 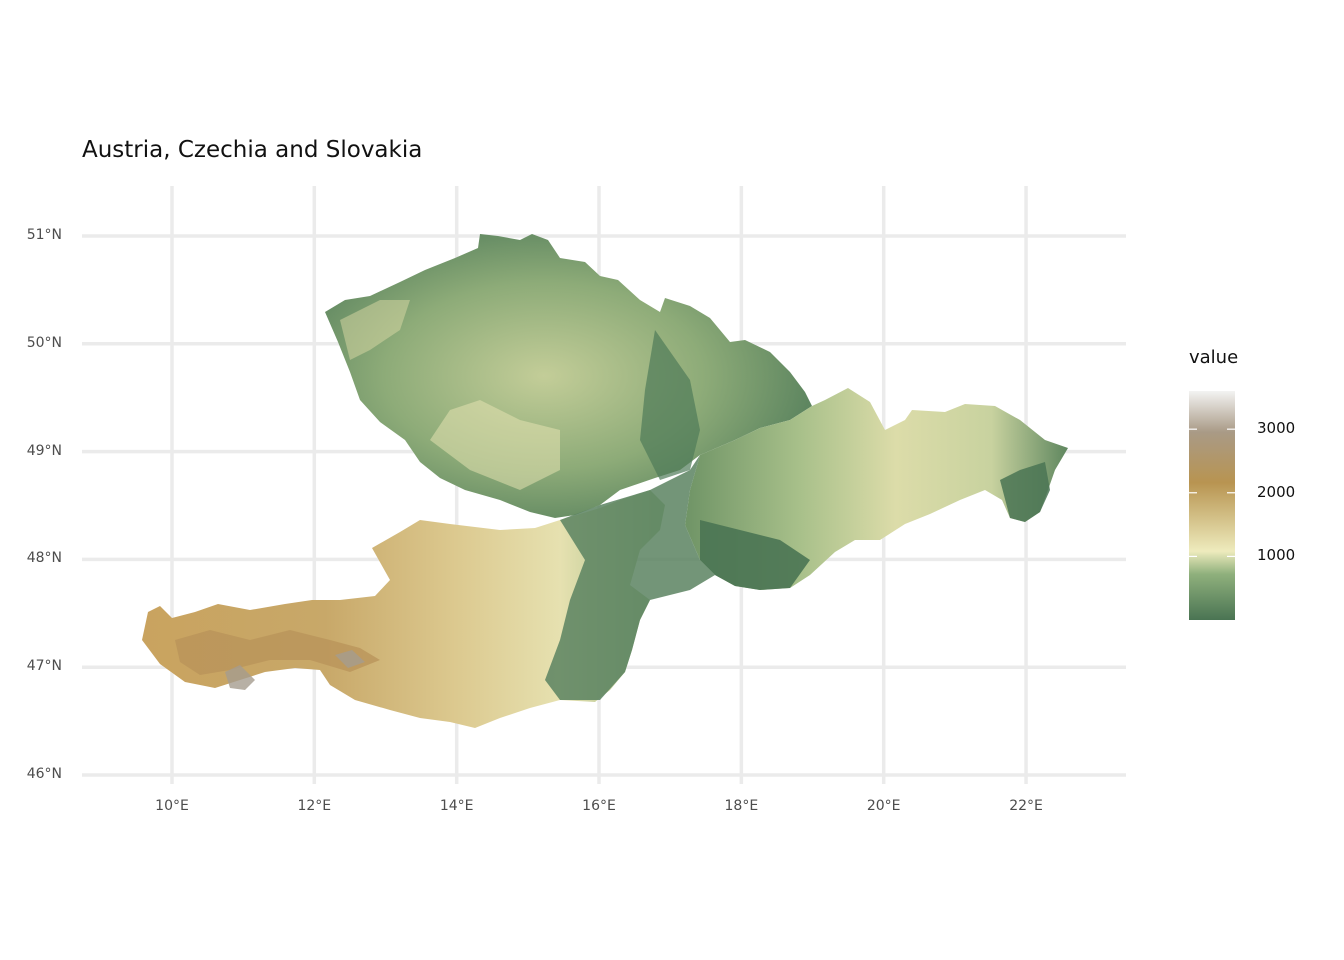 I want to click on region-slovakia, so click(x=876, y=489).